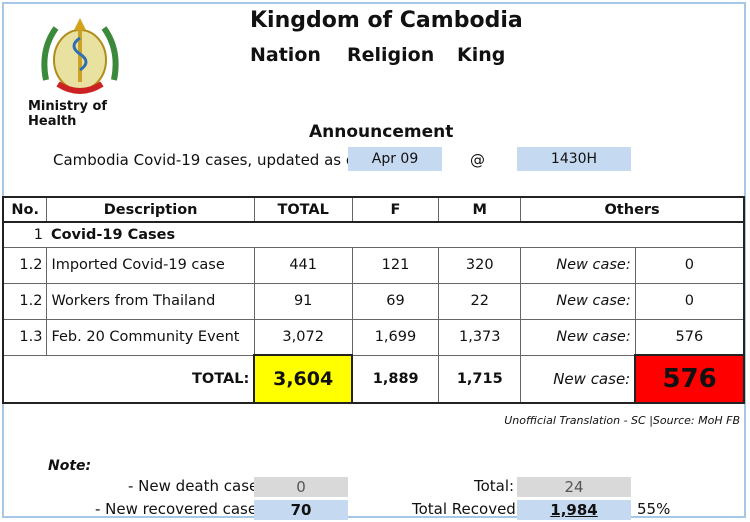 The width and height of the screenshot is (750, 522). What do you see at coordinates (301, 487) in the screenshot?
I see `death-value: 0` at bounding box center [301, 487].